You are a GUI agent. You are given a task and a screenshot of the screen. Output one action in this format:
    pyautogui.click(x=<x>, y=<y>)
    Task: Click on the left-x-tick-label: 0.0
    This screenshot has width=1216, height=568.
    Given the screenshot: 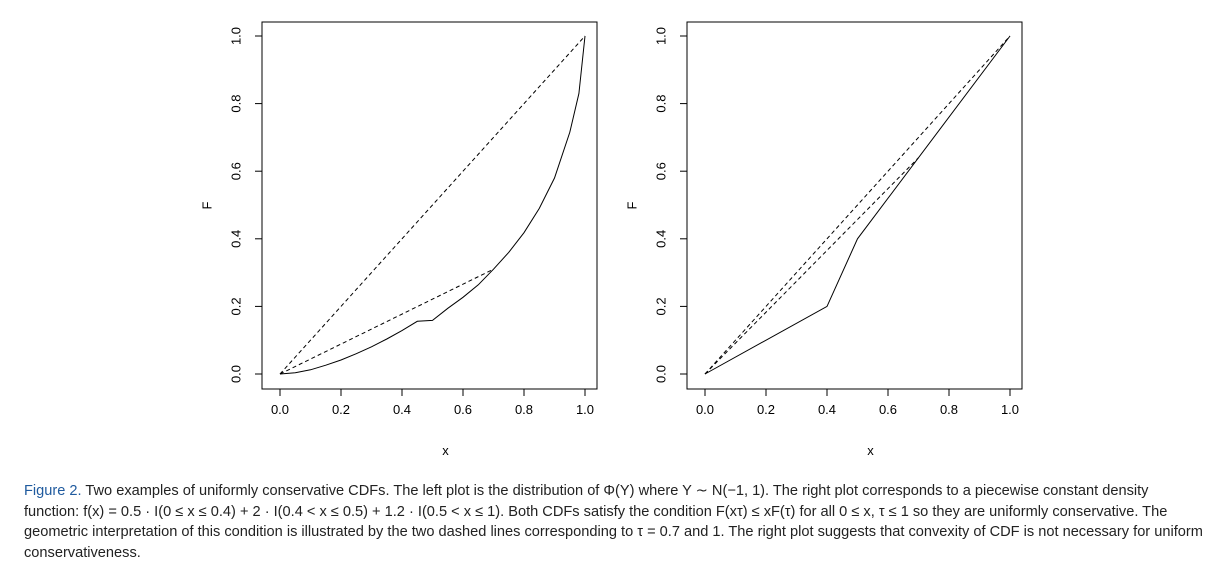 What is the action you would take?
    pyautogui.click(x=280, y=409)
    